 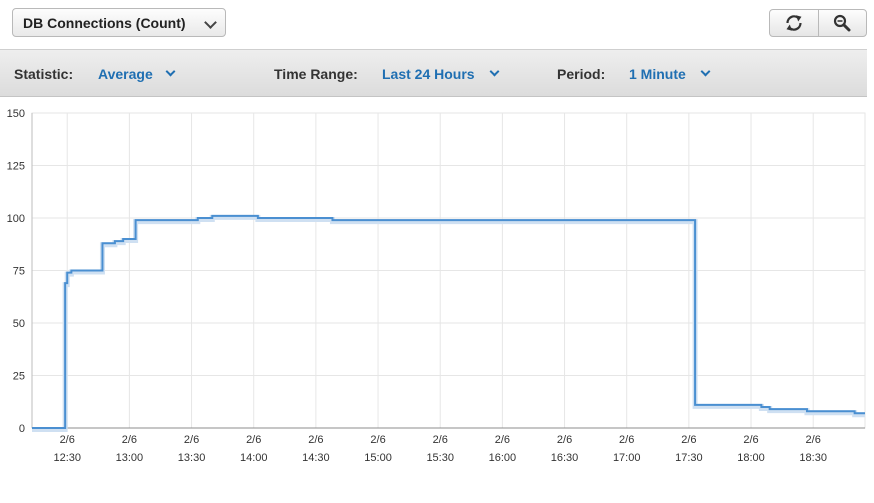 I want to click on statistic-chevron-down-icon, so click(x=170, y=71).